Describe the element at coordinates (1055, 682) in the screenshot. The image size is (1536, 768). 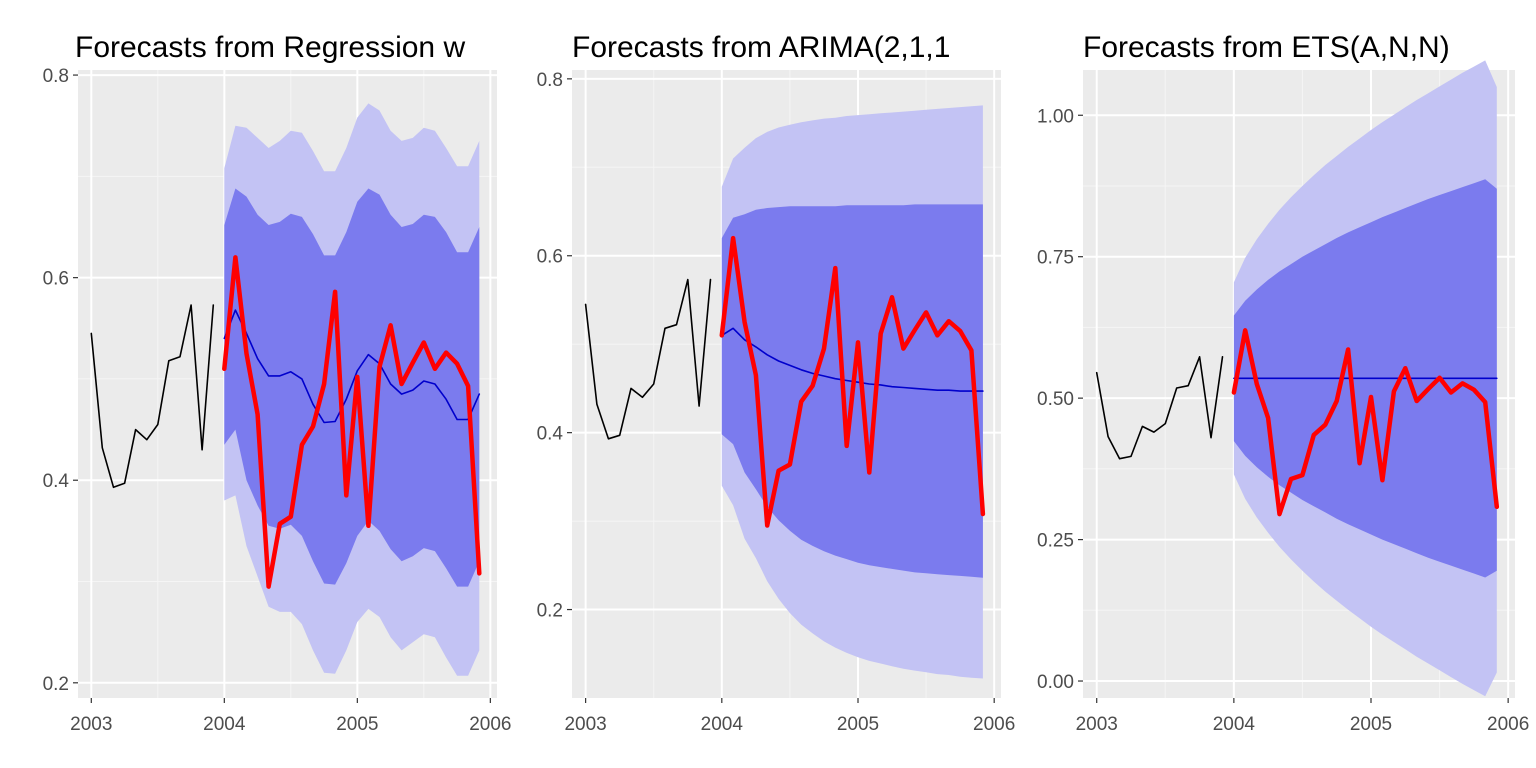
I see `y-tick-label: 0.00` at that location.